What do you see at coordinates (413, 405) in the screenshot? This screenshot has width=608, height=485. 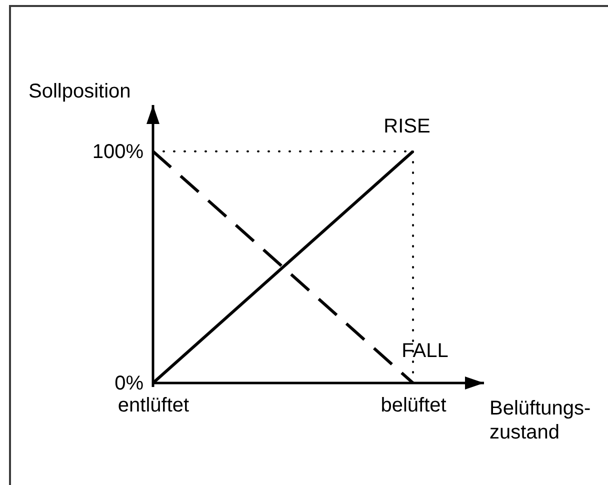 I see `x-tick-label: belüftet` at bounding box center [413, 405].